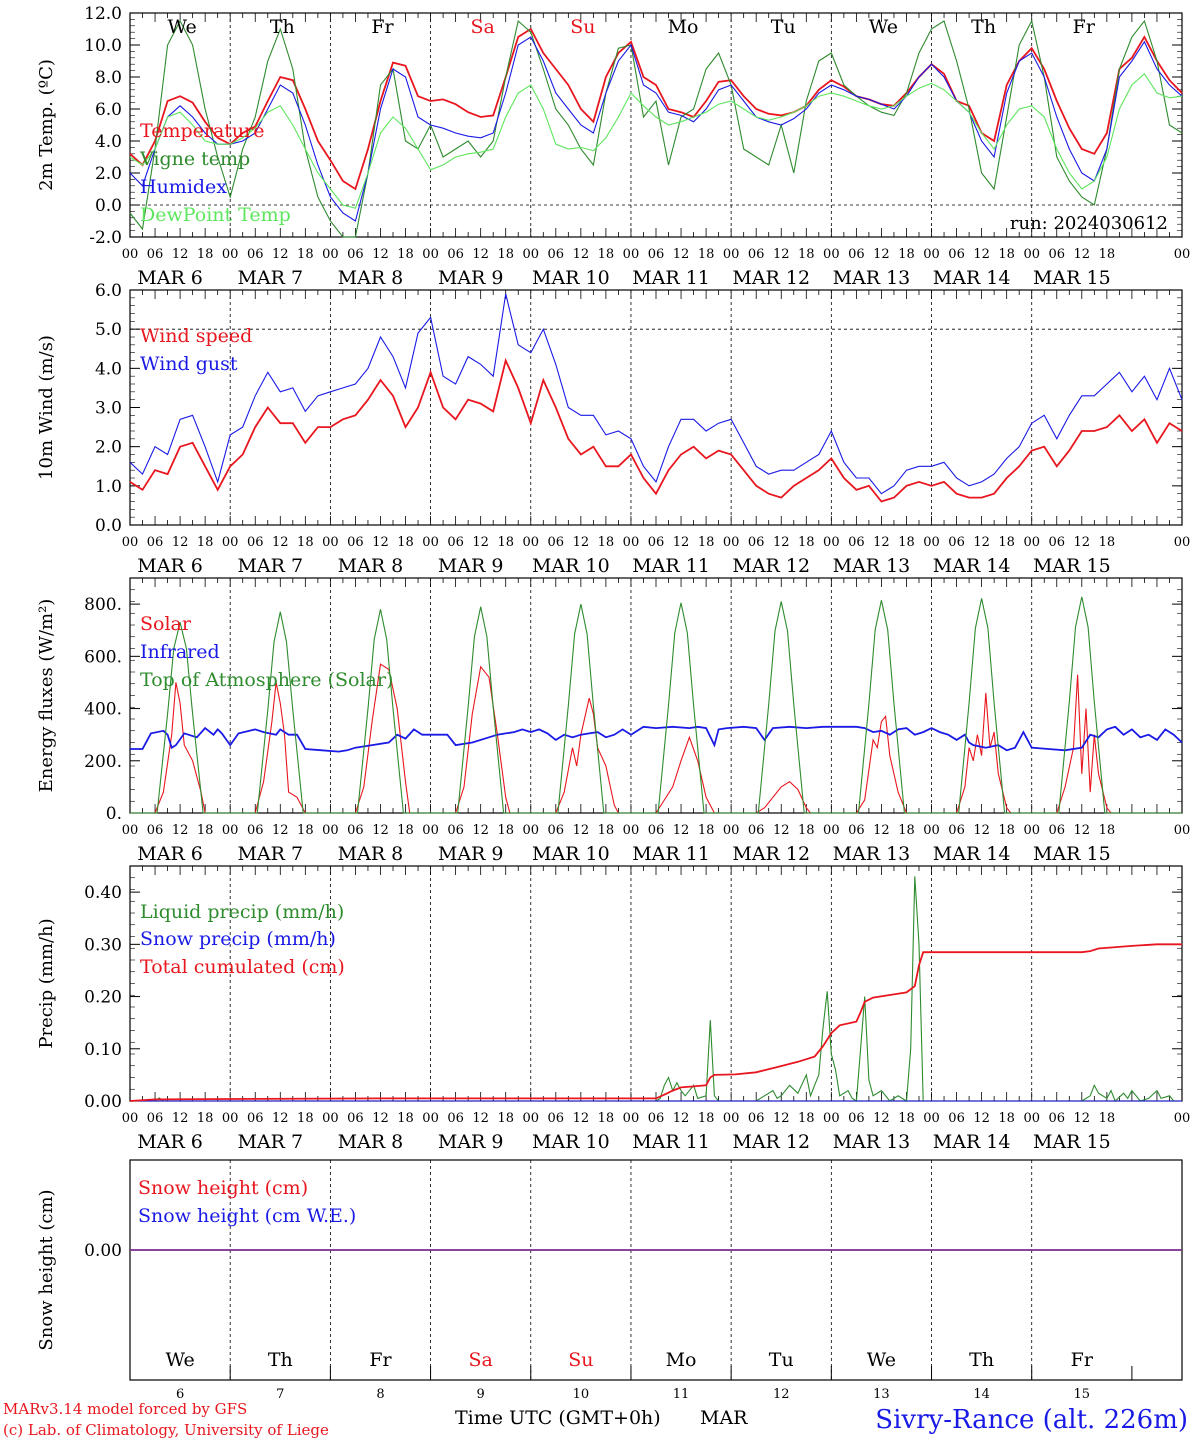  What do you see at coordinates (103, 605) in the screenshot?
I see `y-tick-label: 800.` at bounding box center [103, 605].